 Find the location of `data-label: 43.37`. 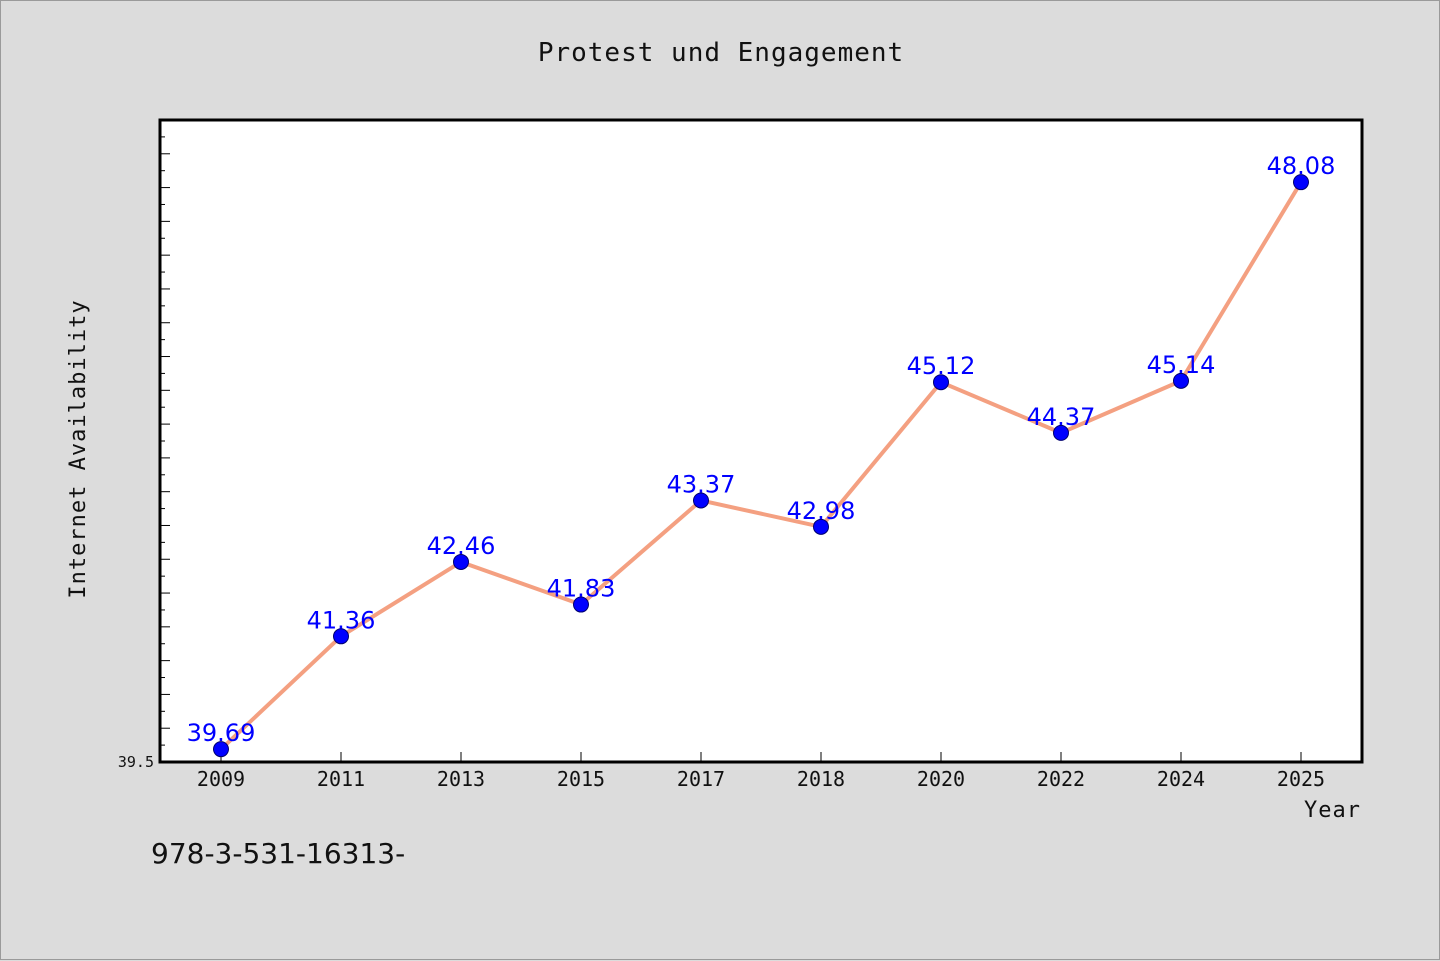

data-label: 43.37 is located at coordinates (701, 484).